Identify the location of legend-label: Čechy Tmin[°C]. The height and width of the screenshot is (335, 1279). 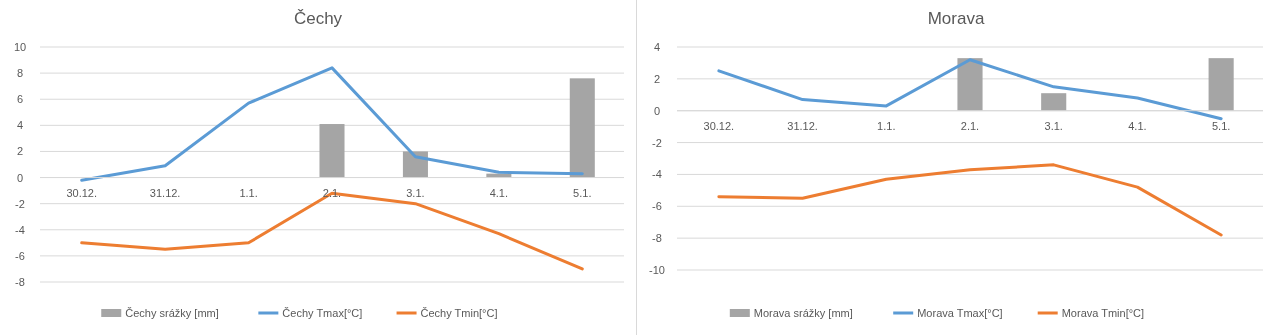
(459, 313).